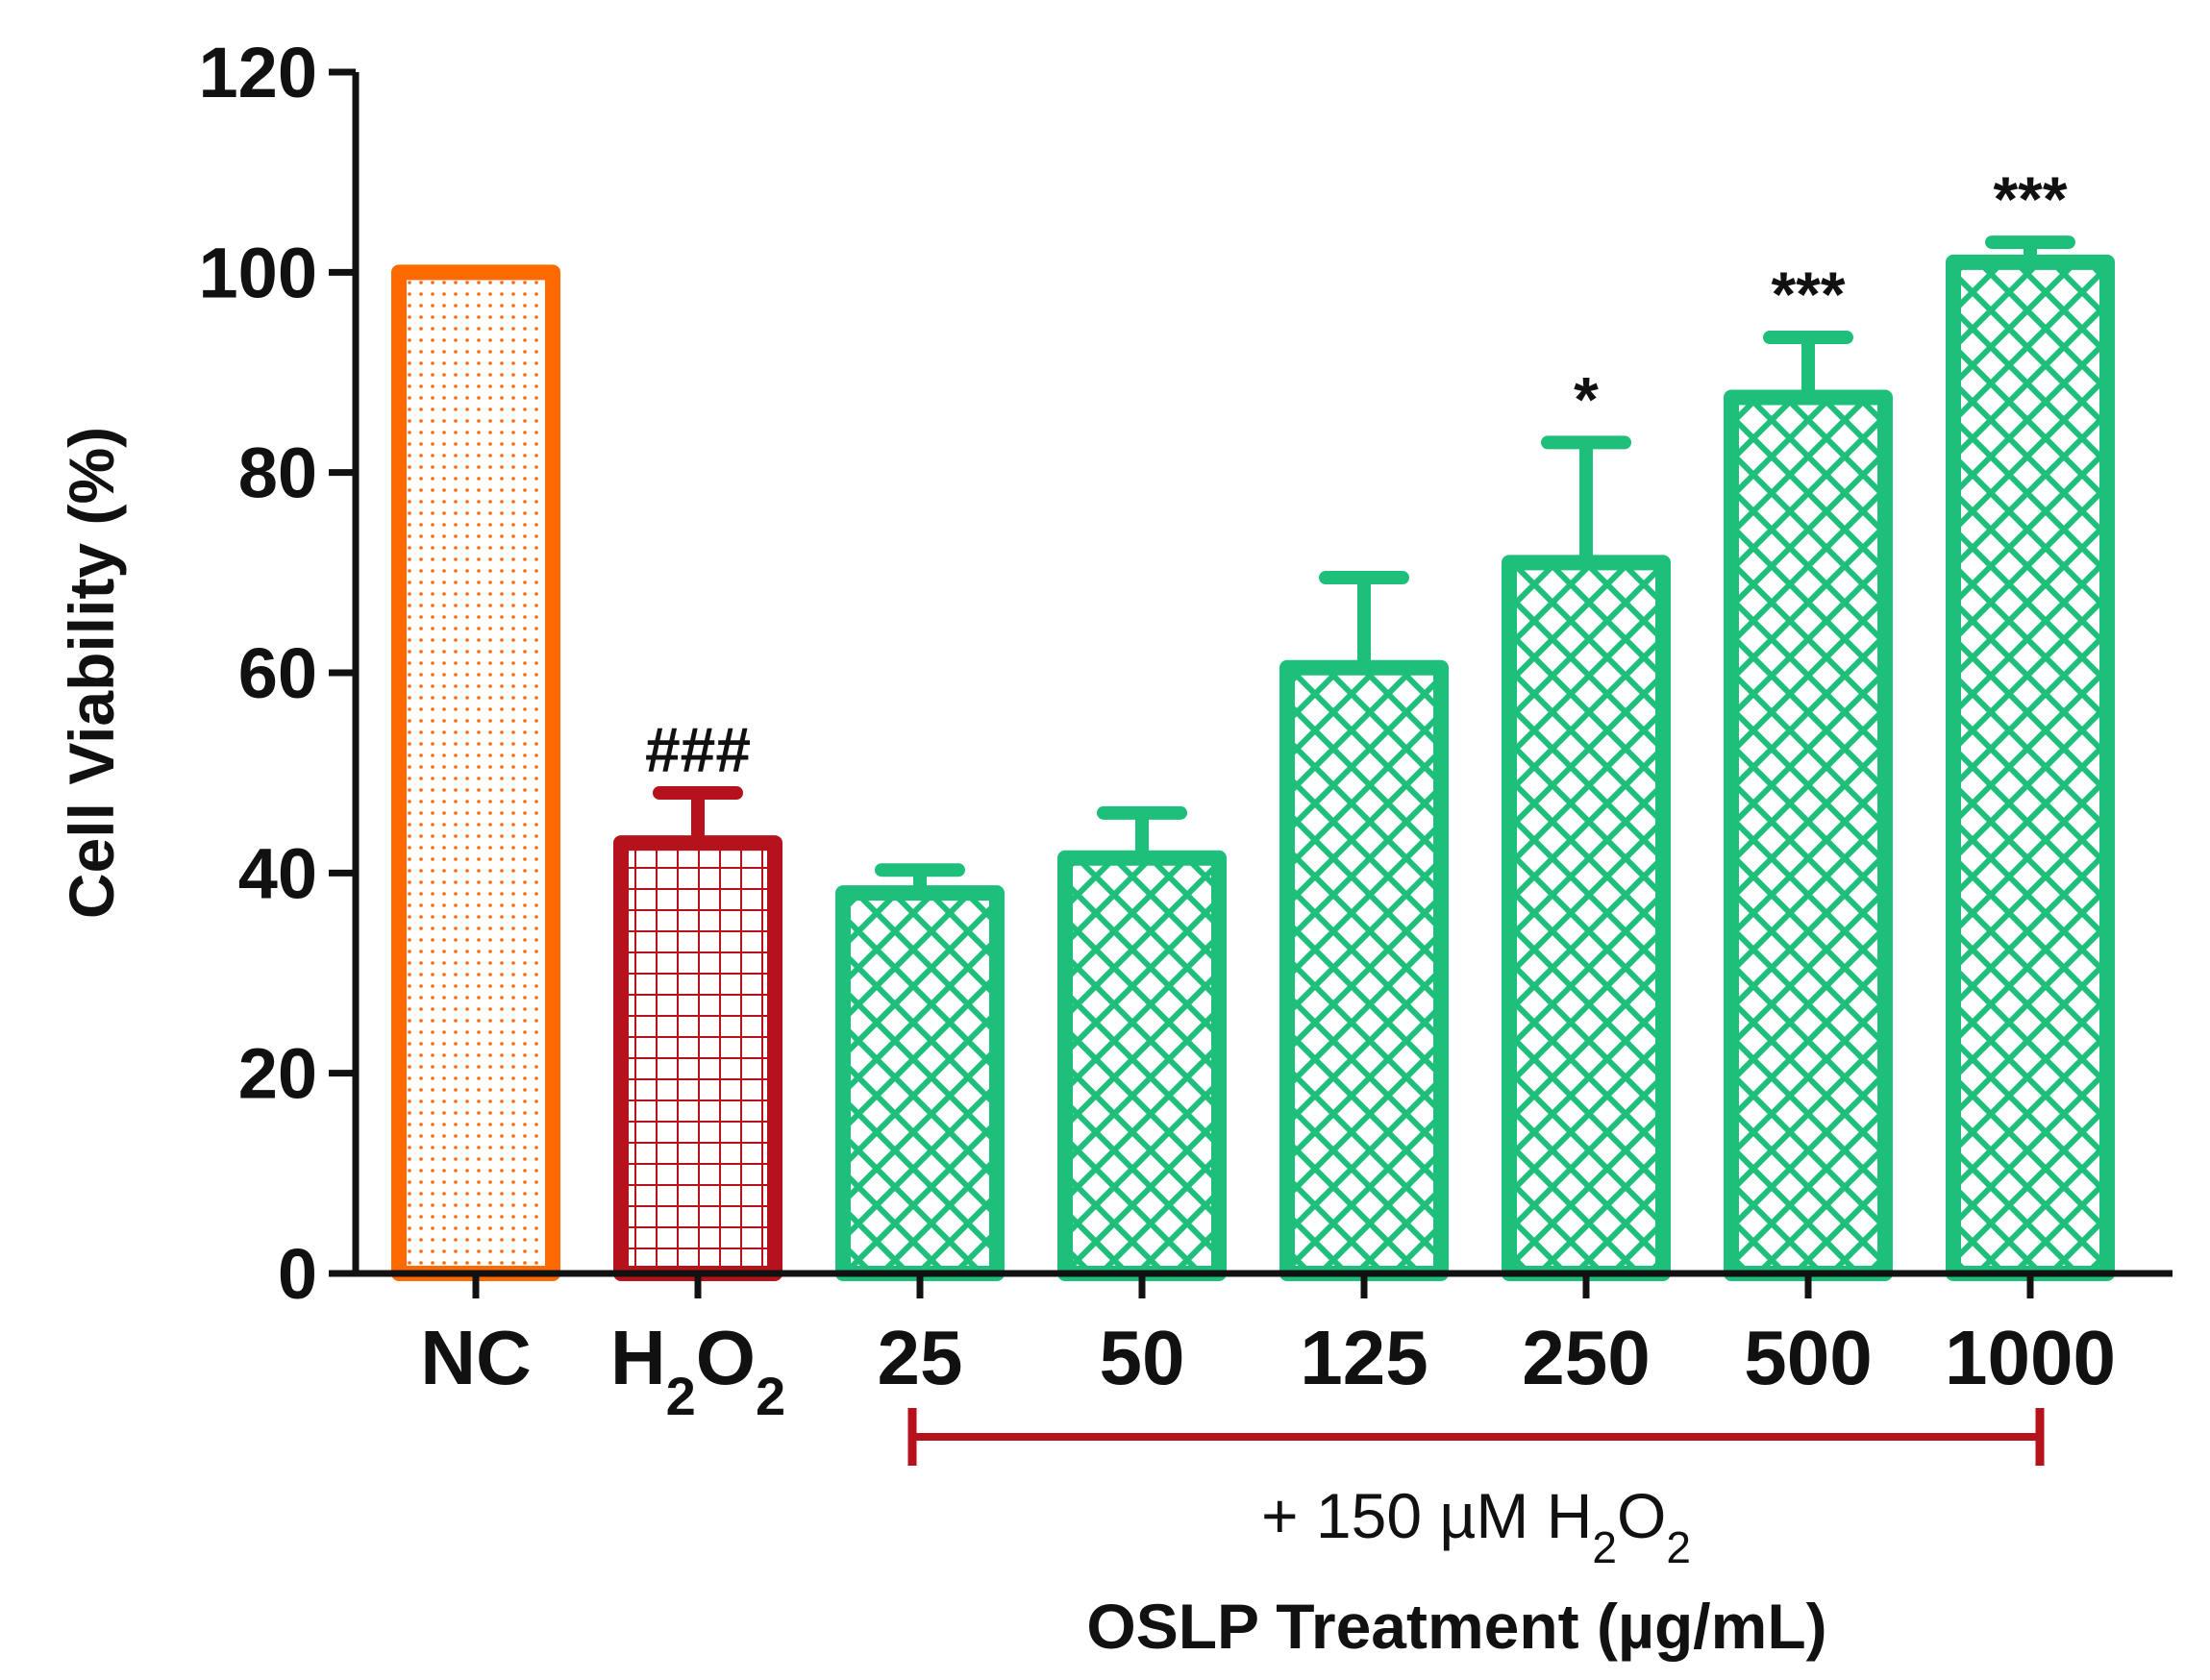 This screenshot has width=2210, height=1680. What do you see at coordinates (277, 1074) in the screenshot?
I see `y-tick-label: 20` at bounding box center [277, 1074].